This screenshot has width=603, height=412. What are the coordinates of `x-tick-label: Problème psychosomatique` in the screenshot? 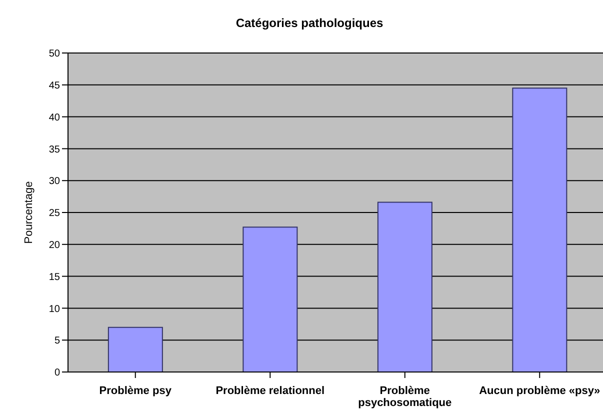 It's located at (405, 397).